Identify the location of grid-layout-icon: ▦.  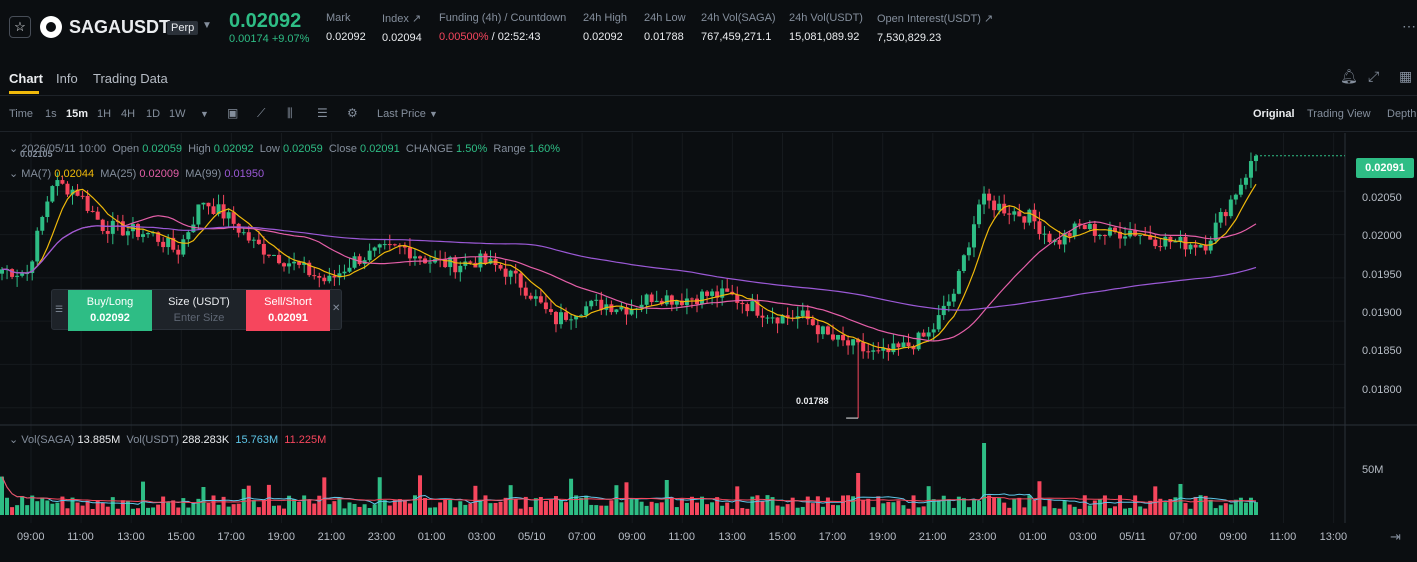
(1406, 76).